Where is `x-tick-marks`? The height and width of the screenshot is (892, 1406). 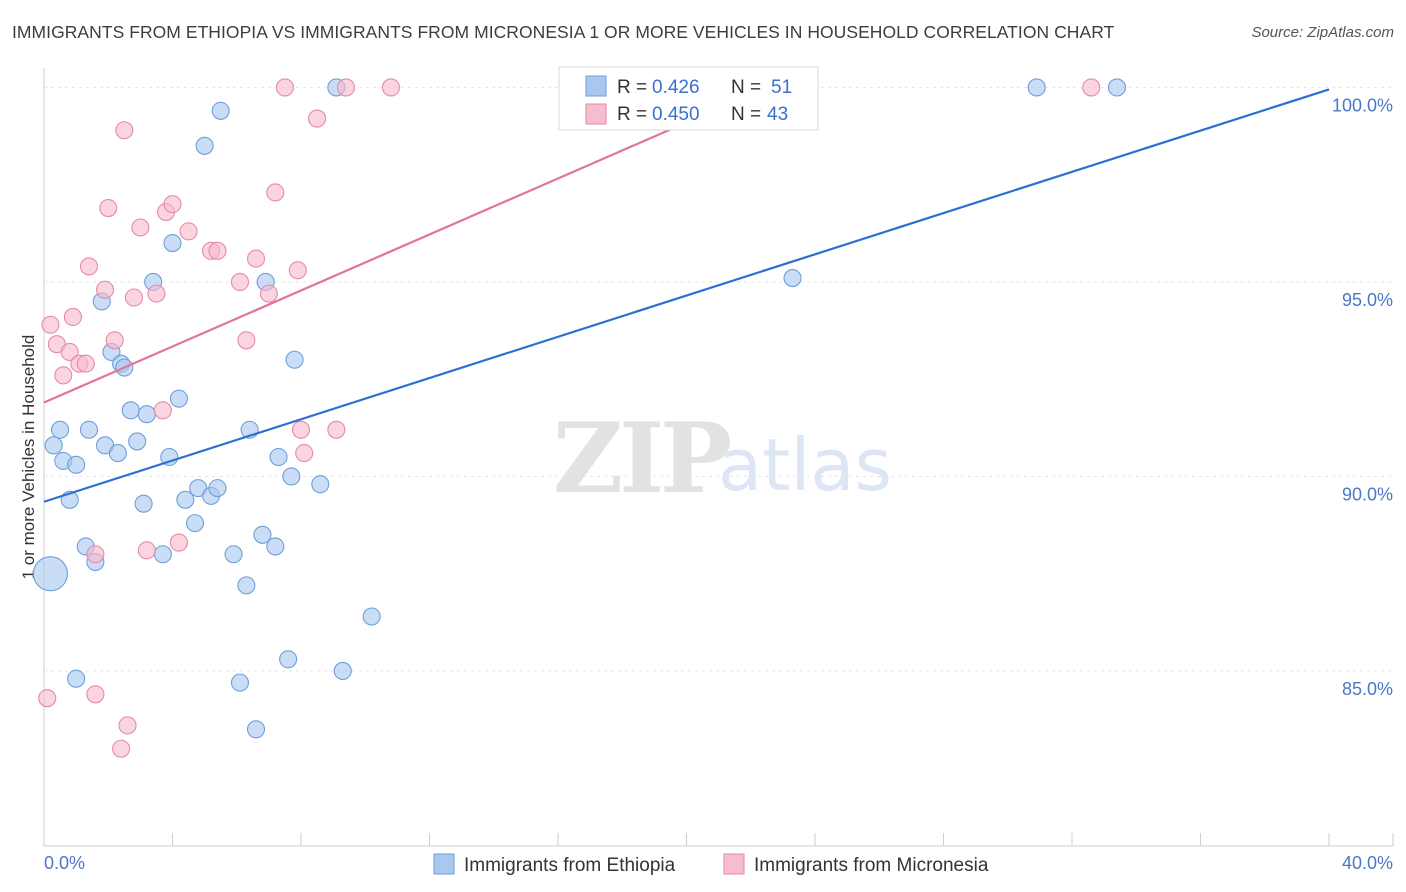
x-tick-marks is located at coordinates (718, 839).